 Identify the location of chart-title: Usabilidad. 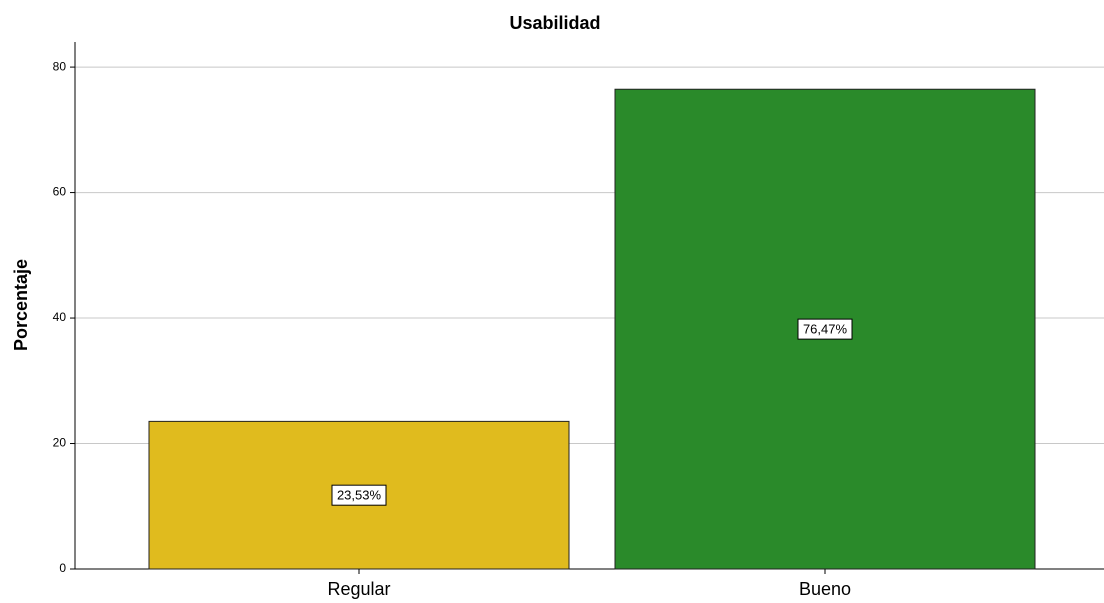
(554, 23).